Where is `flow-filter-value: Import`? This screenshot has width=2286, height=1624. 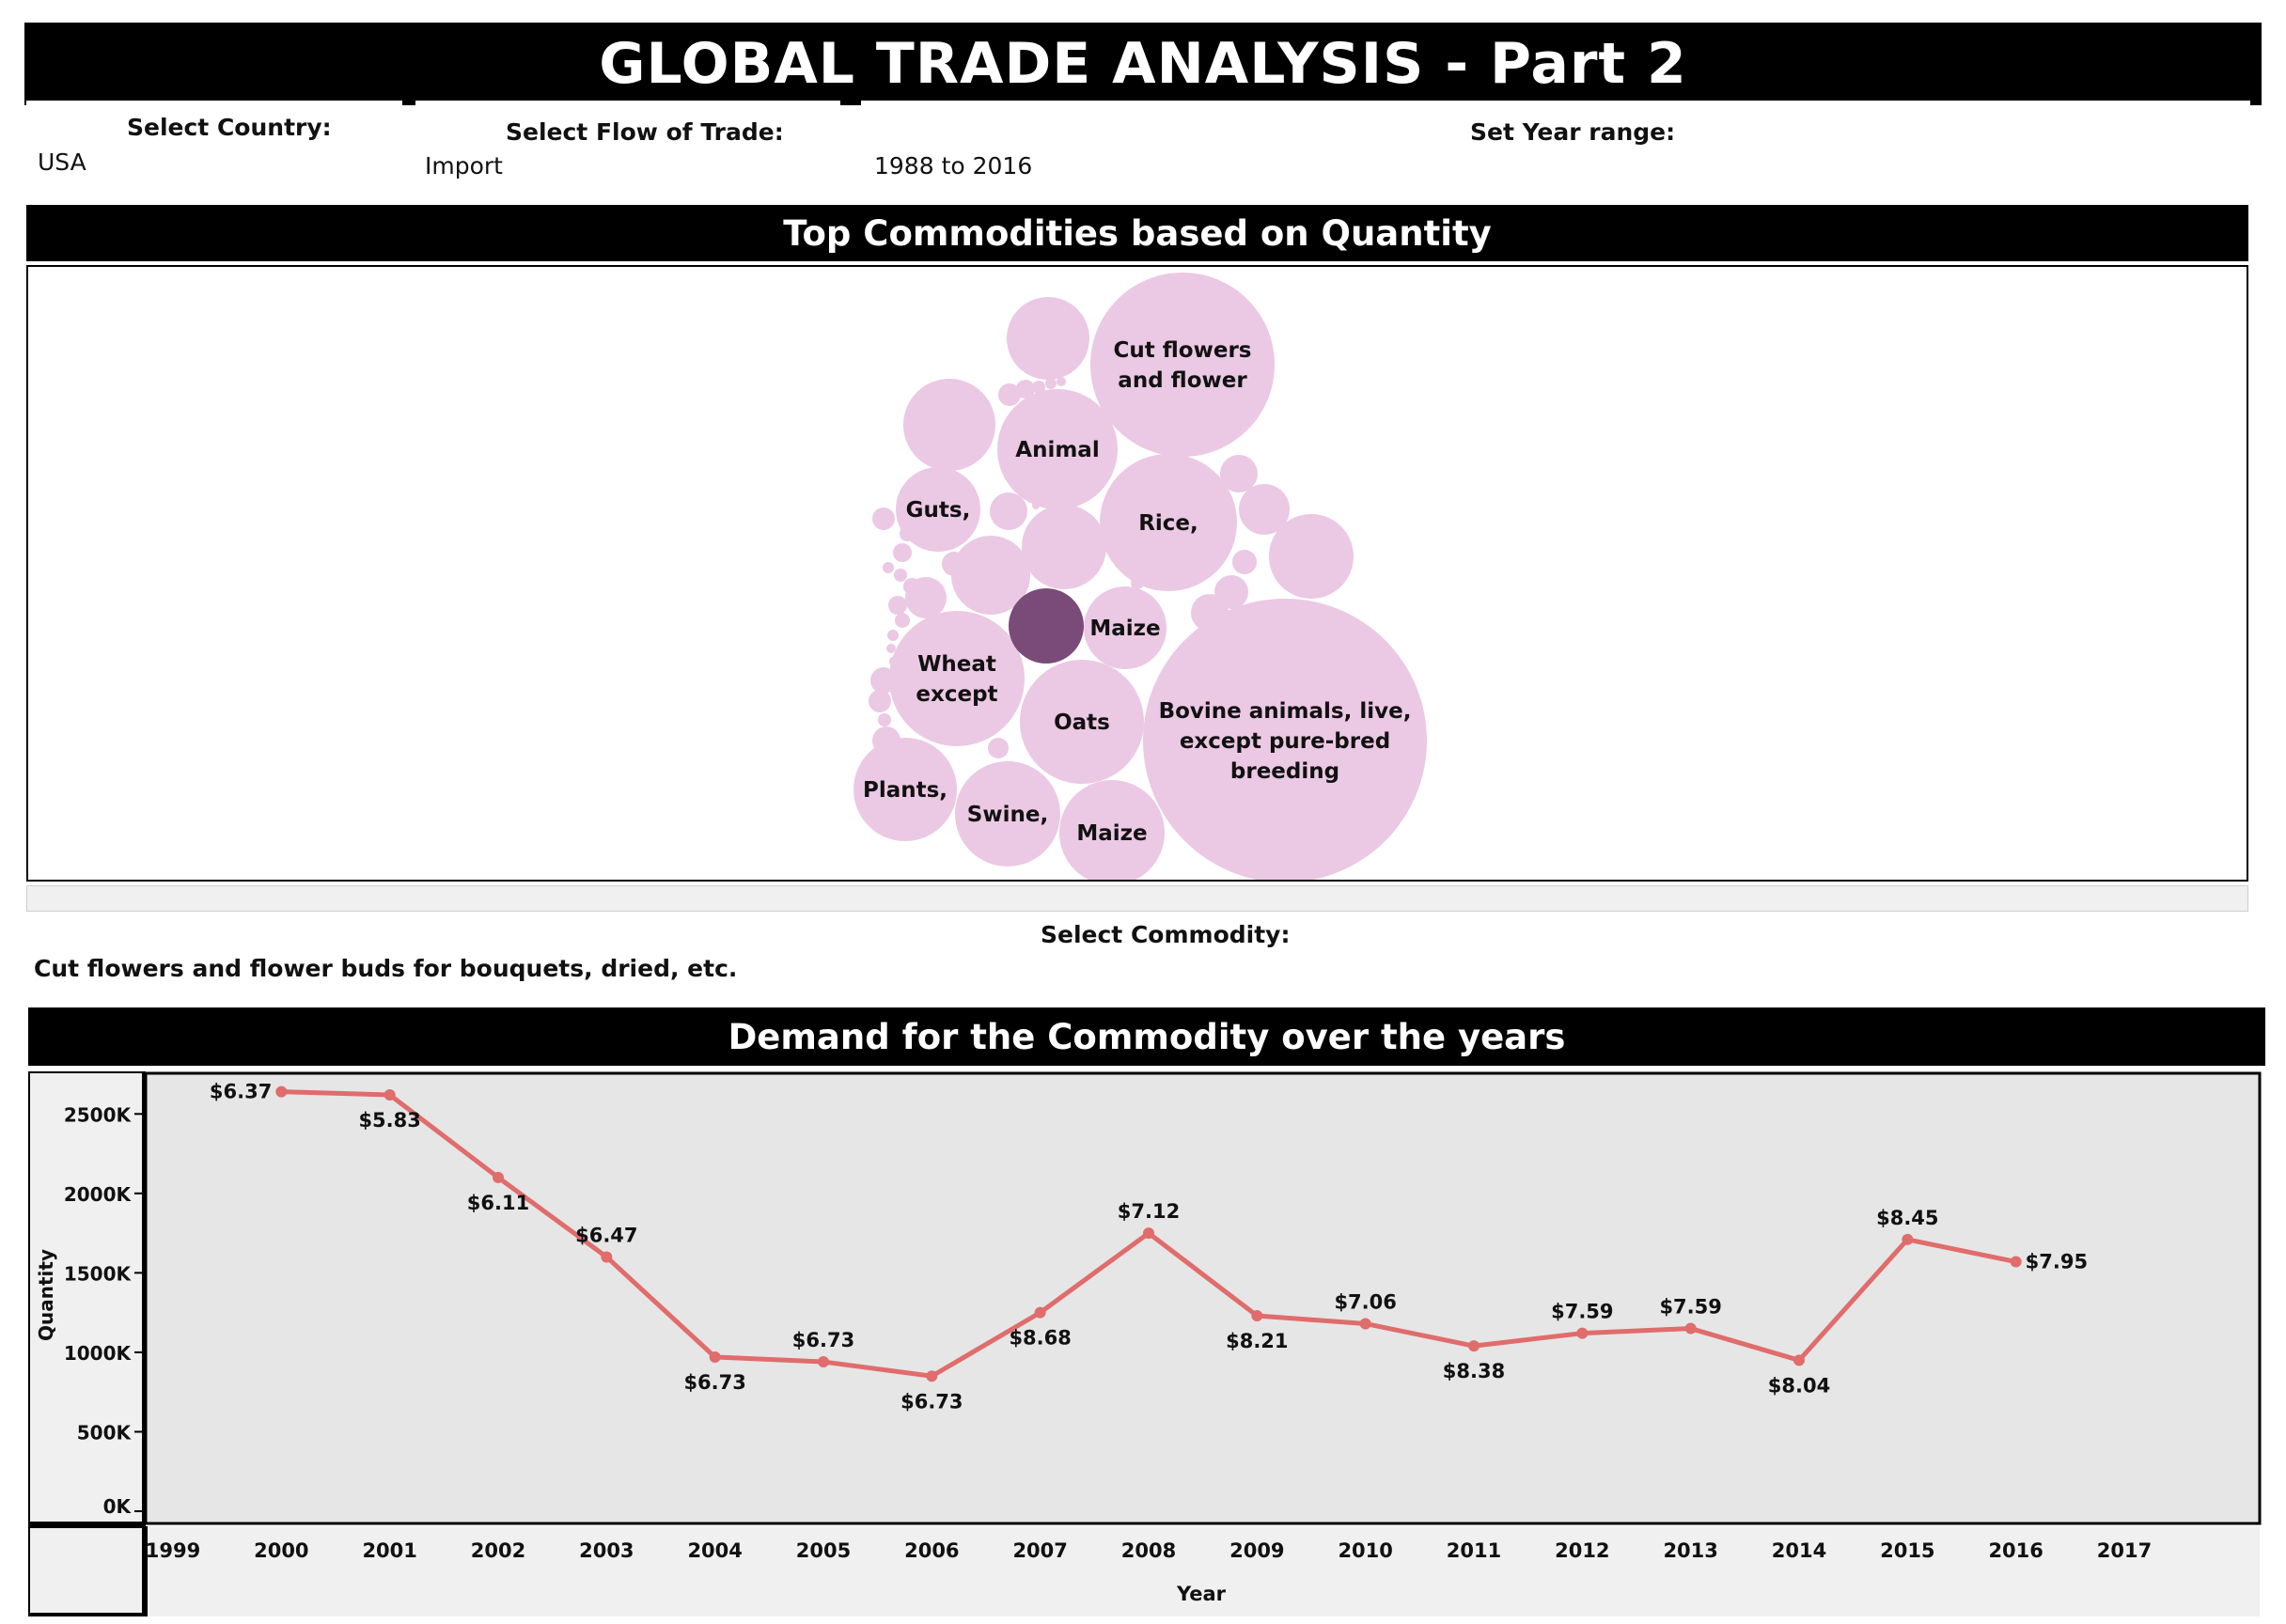 flow-filter-value: Import is located at coordinates (464, 166).